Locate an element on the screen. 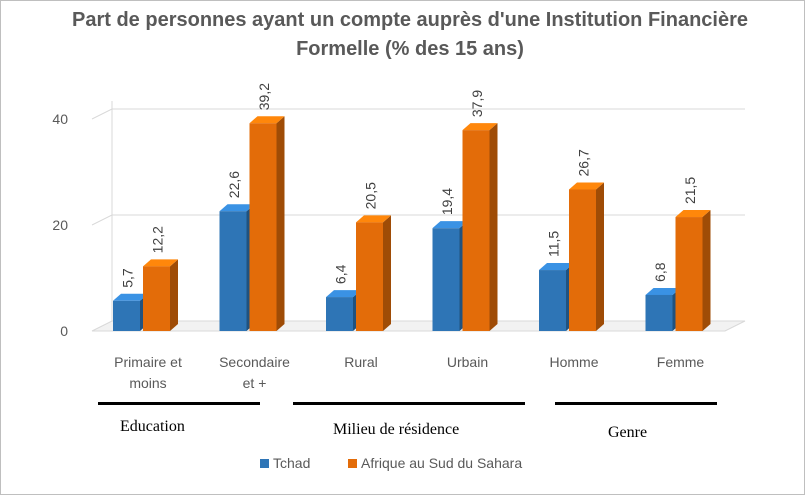 The image size is (805, 495). data-label-afrique-au-sud-du-sahara-homme: 26,7 is located at coordinates (584, 162).